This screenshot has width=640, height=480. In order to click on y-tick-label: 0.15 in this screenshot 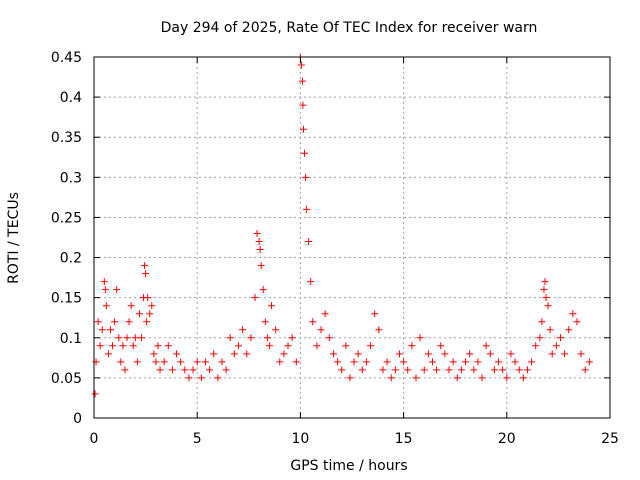, I will do `click(66, 299)`.